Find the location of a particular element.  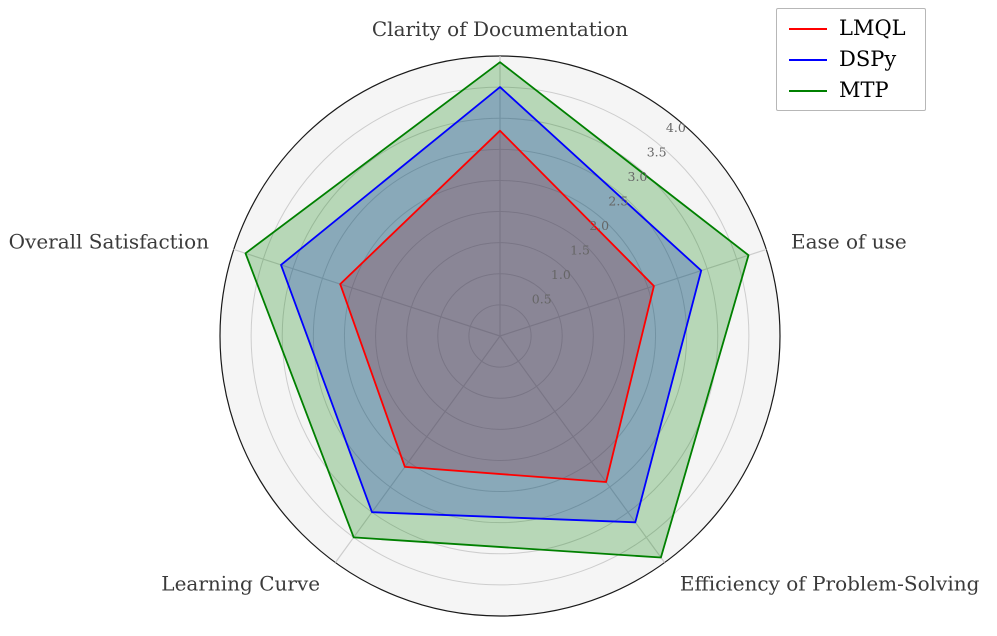

legend-label-lmql: LMQL is located at coordinates (872, 28).